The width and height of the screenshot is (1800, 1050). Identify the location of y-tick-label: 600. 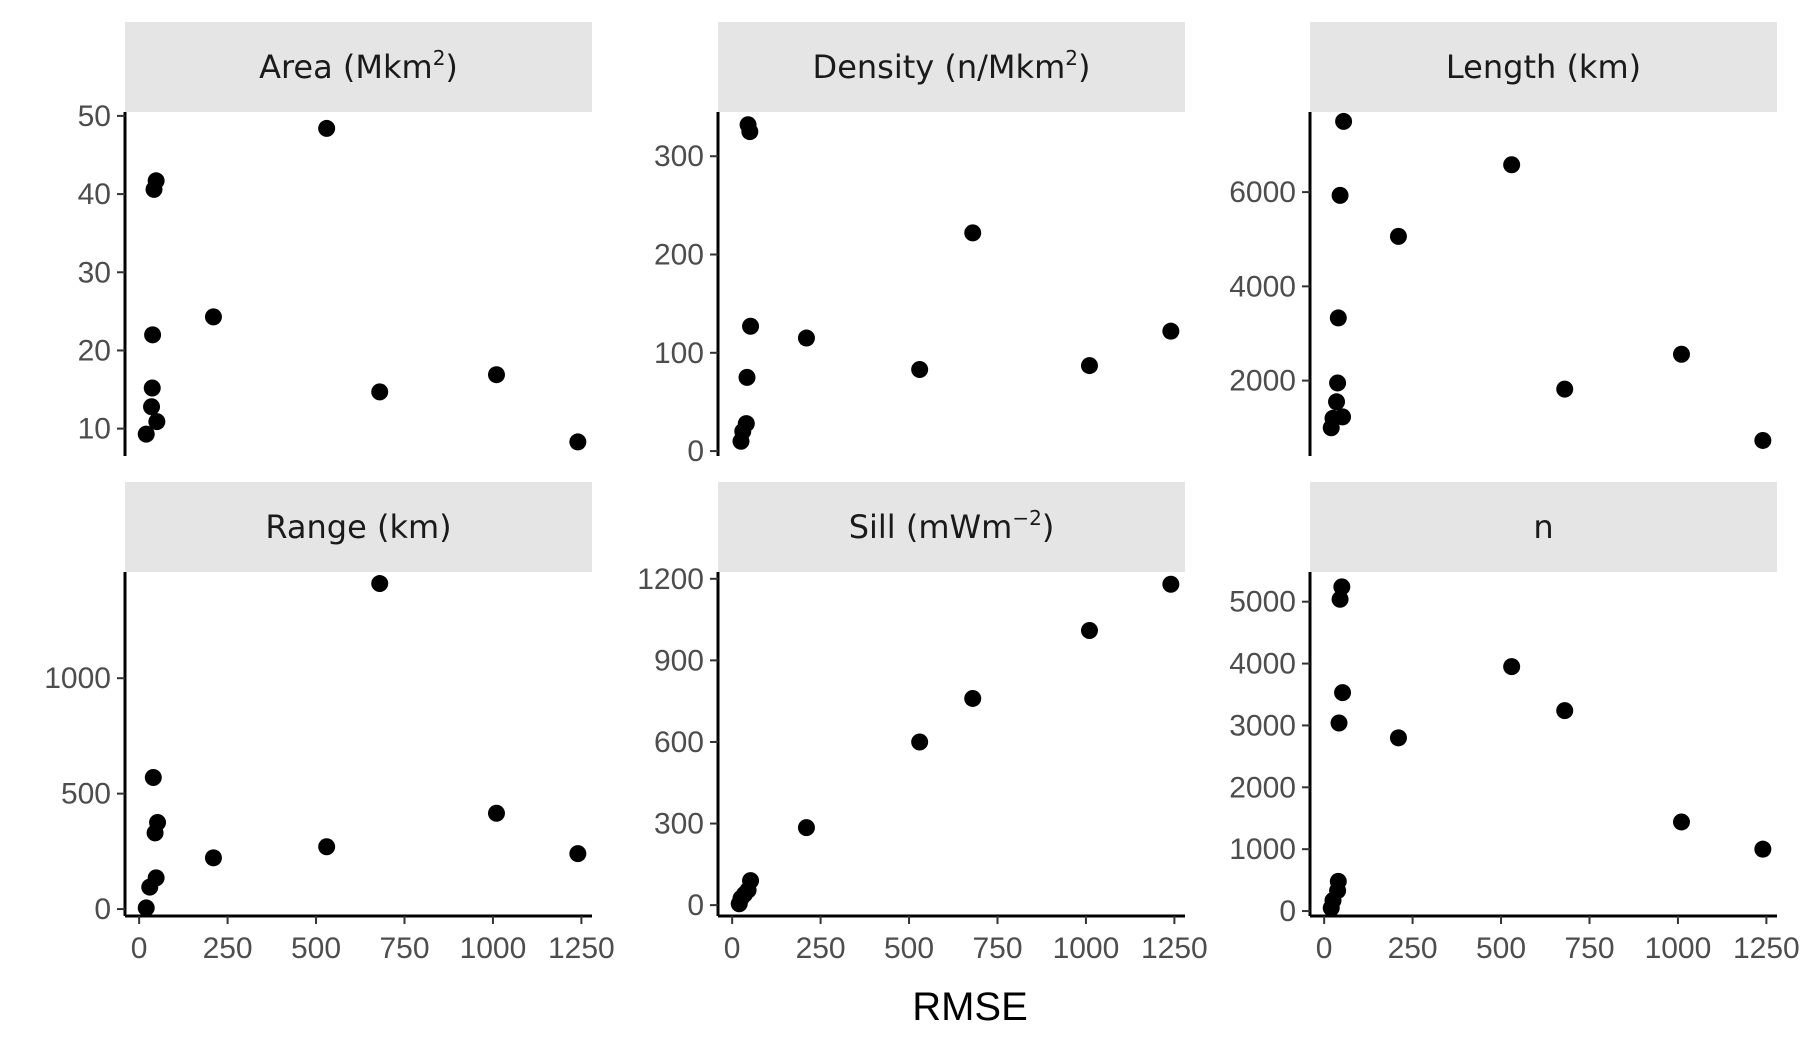
(679, 742).